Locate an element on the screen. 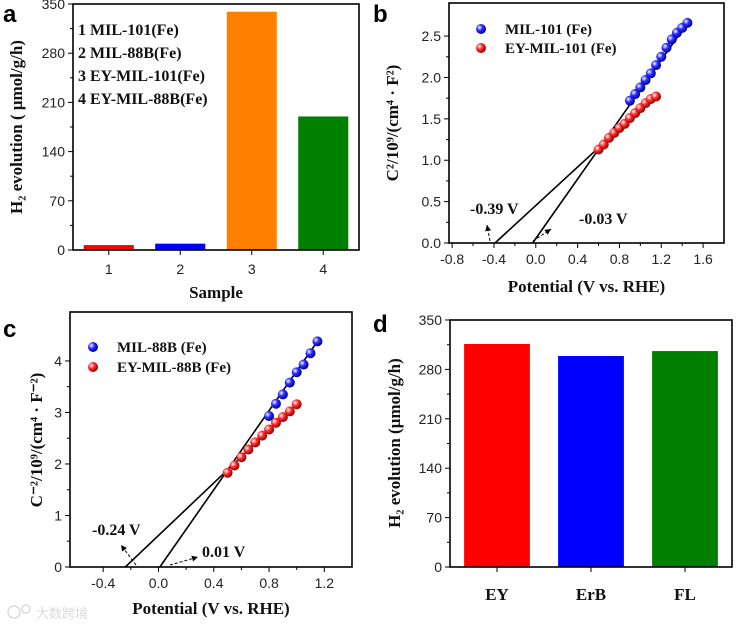  bar-EY is located at coordinates (497, 455).